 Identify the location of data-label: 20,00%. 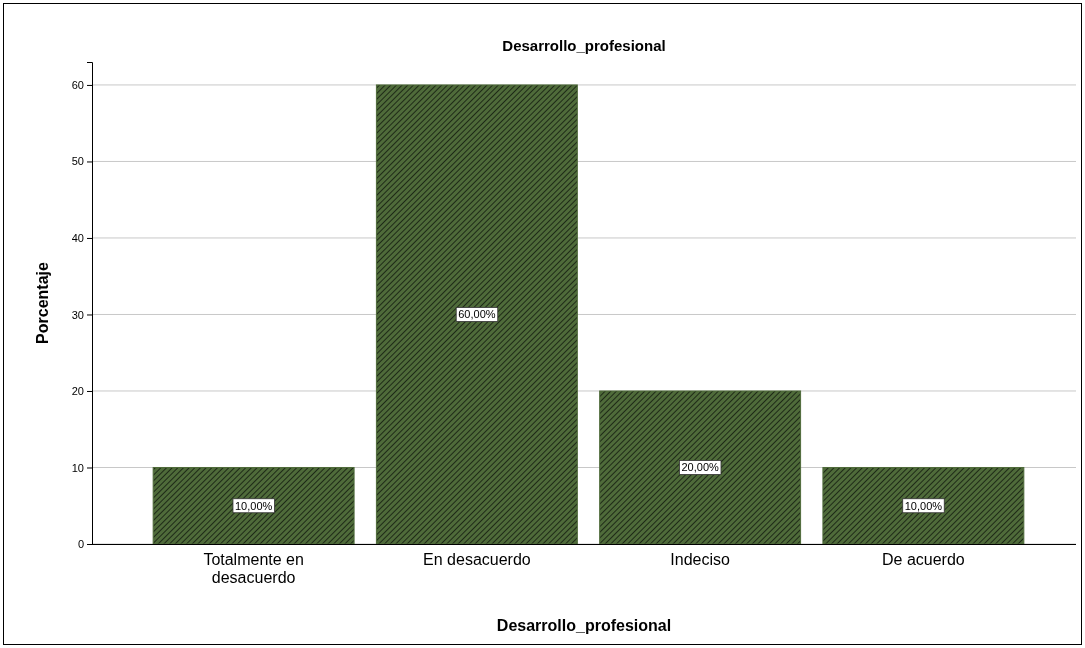
(700, 467).